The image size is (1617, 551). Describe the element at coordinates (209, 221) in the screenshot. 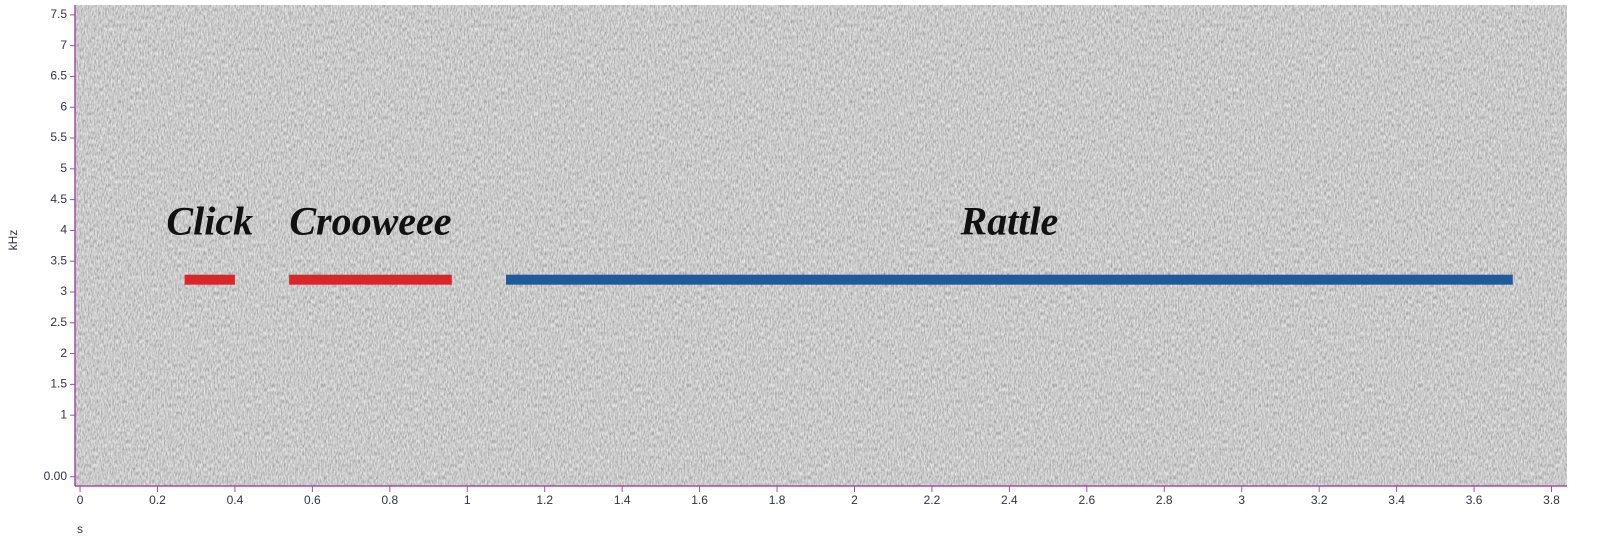

I see `segment-label: Click` at that location.